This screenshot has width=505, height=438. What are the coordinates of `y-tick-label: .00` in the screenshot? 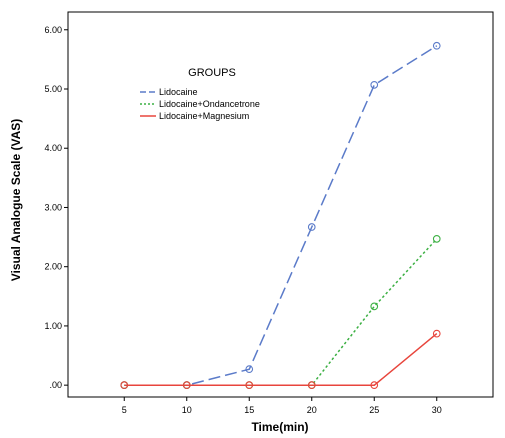 It's located at (55, 385).